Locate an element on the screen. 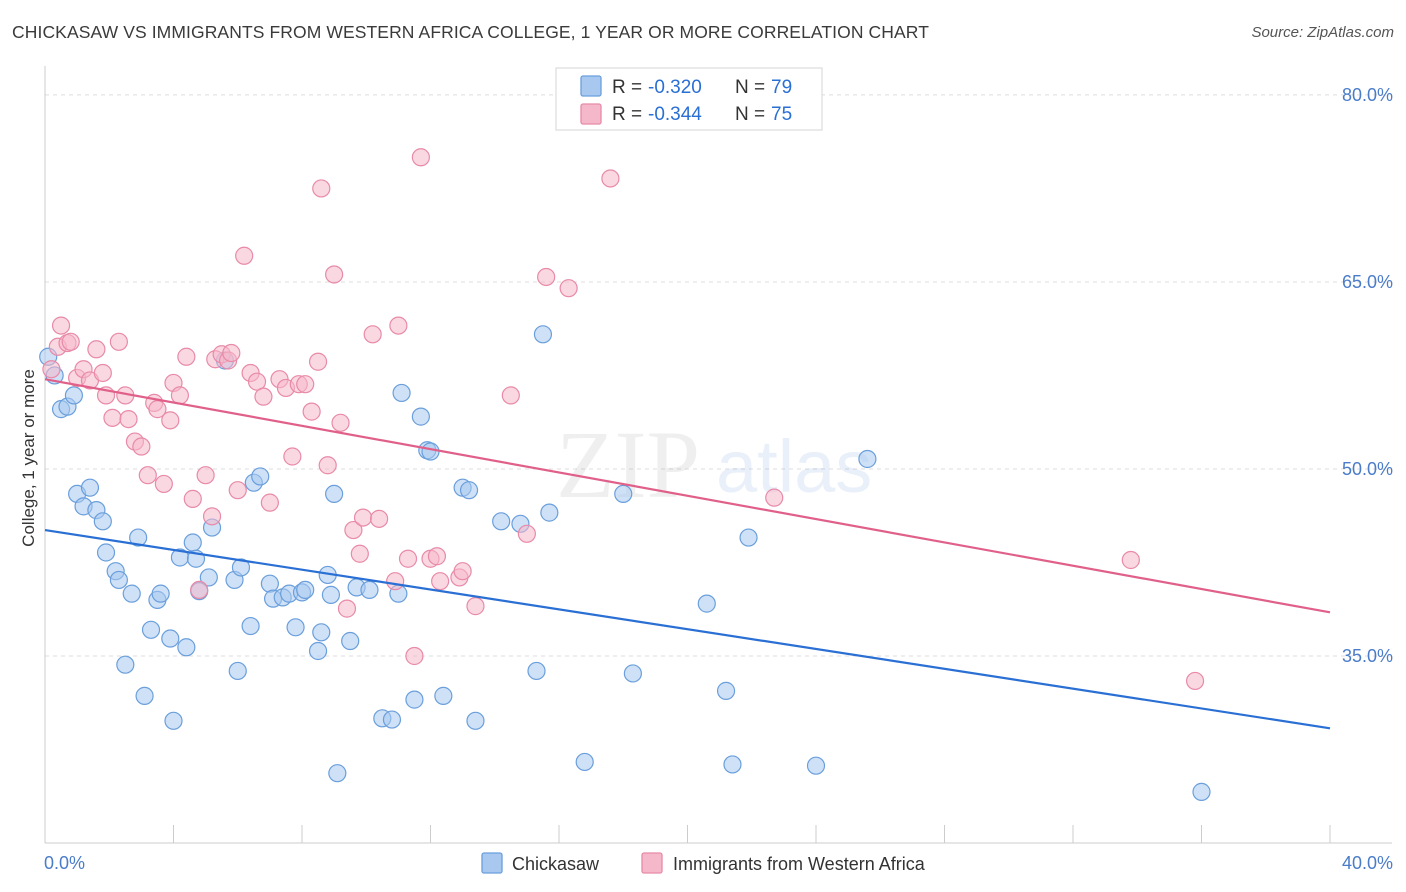  series-legend-label-chickasaw: Chickasaw is located at coordinates (556, 864).